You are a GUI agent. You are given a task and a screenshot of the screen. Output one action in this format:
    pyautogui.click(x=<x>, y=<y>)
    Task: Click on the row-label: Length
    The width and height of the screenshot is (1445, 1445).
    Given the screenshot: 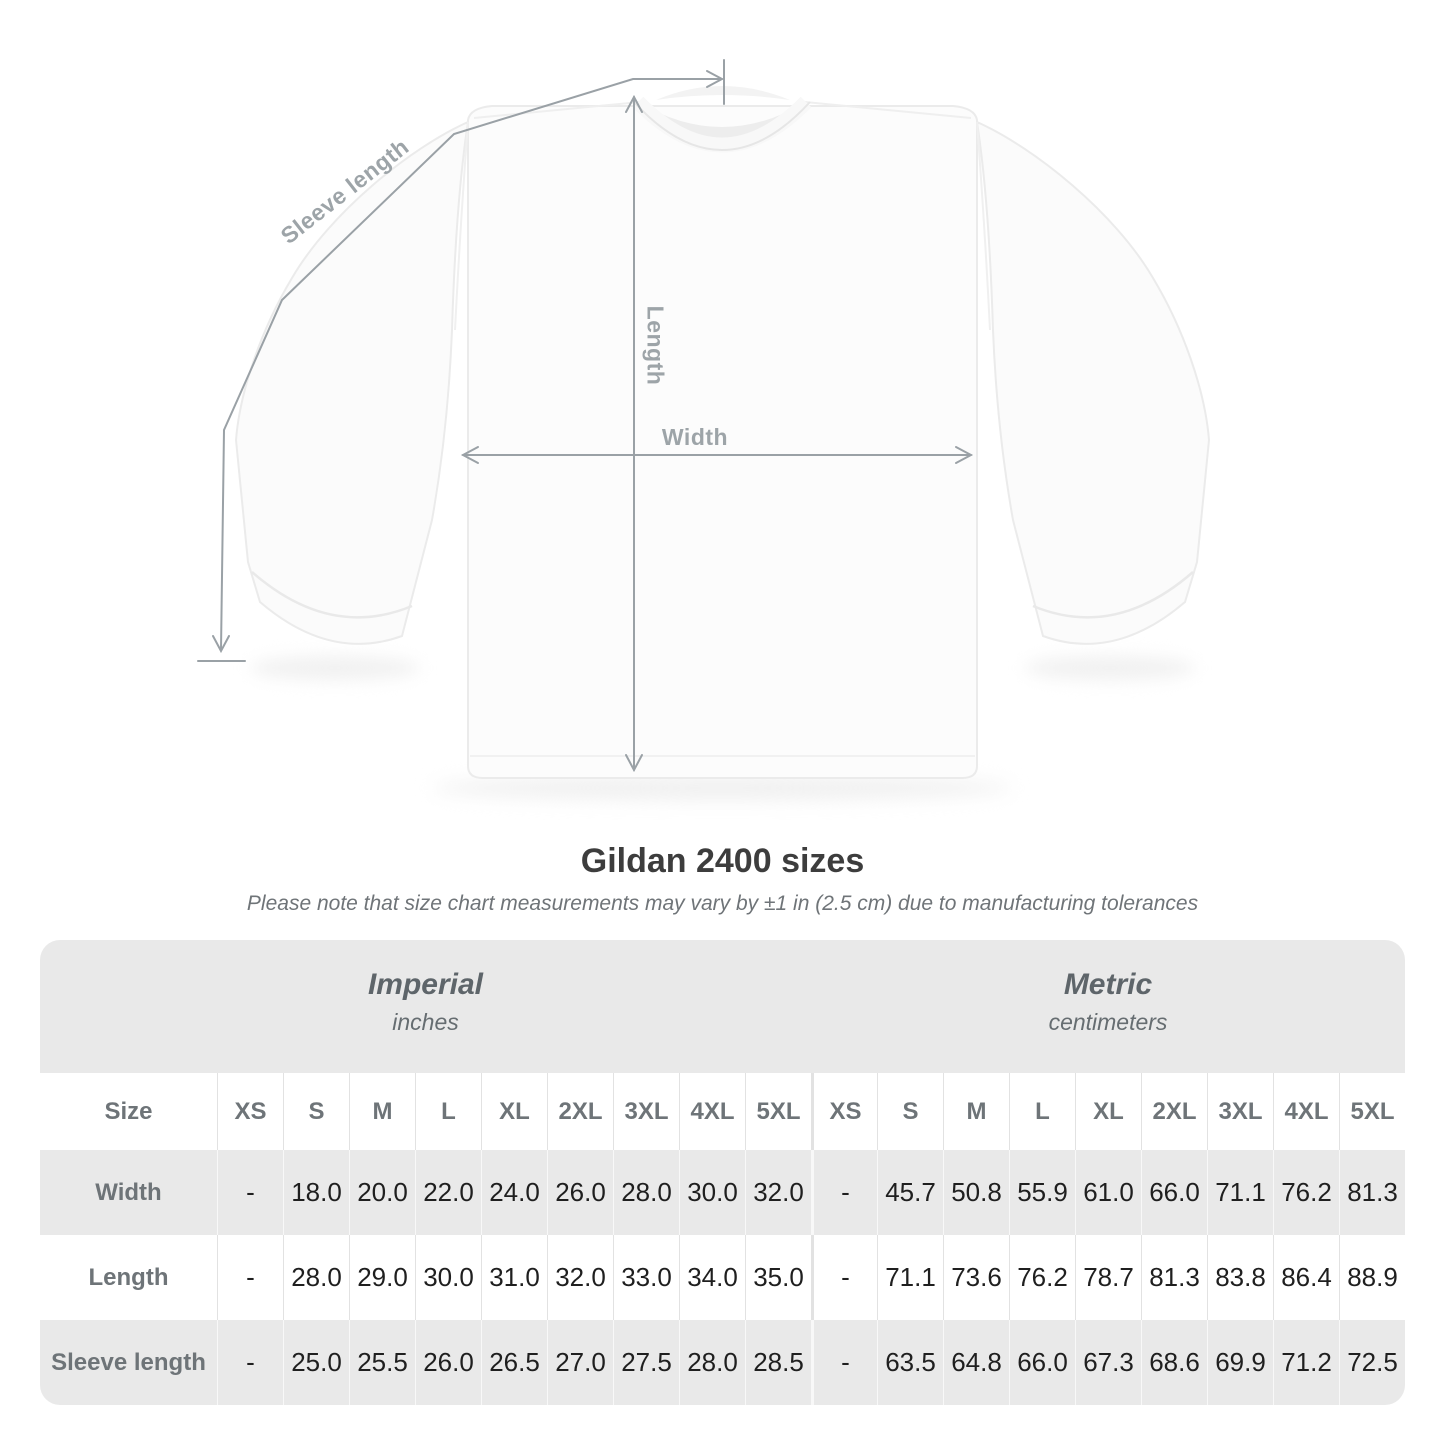 What is the action you would take?
    pyautogui.click(x=128, y=1277)
    